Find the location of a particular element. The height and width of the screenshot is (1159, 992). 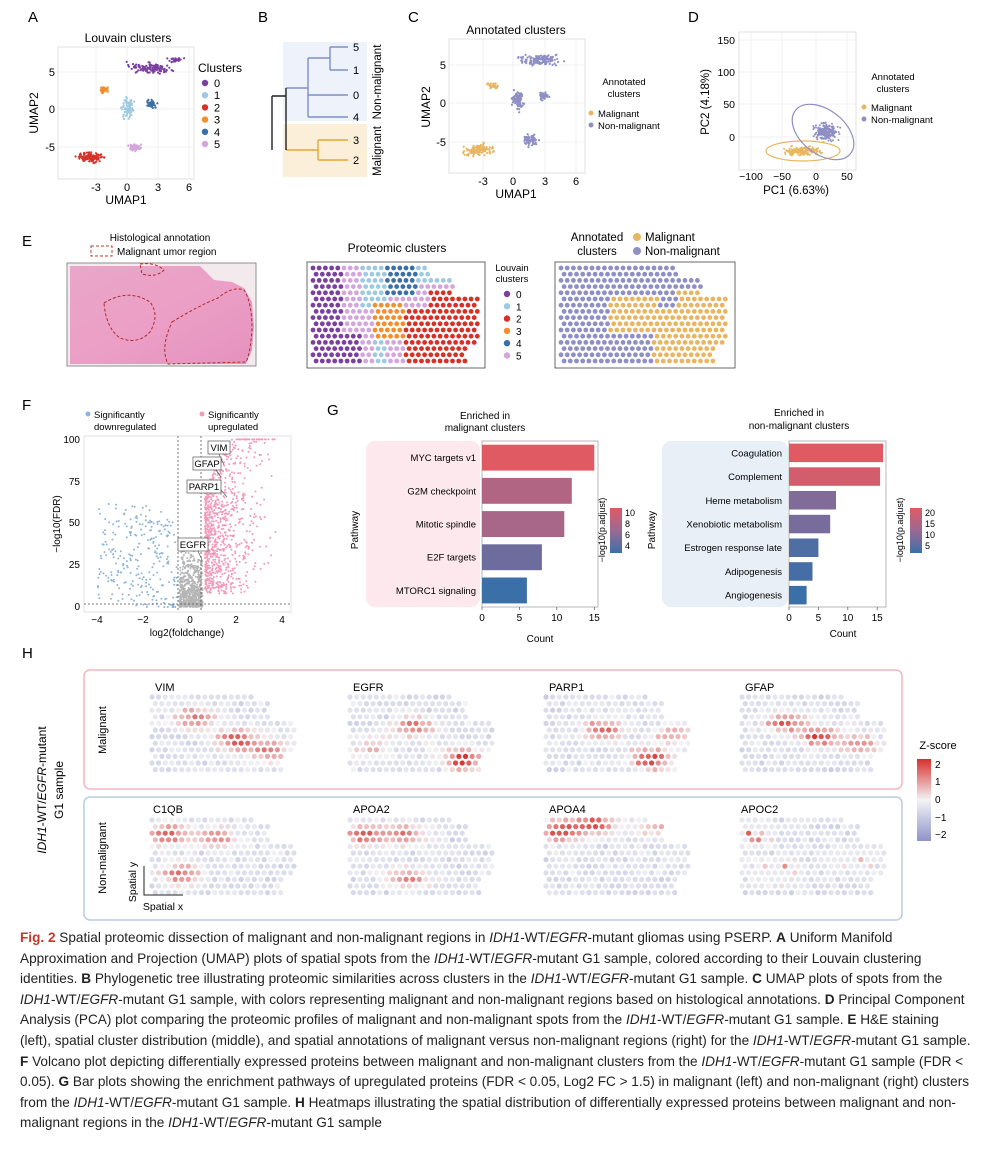

x-tick-label: 0 is located at coordinates (513, 182).